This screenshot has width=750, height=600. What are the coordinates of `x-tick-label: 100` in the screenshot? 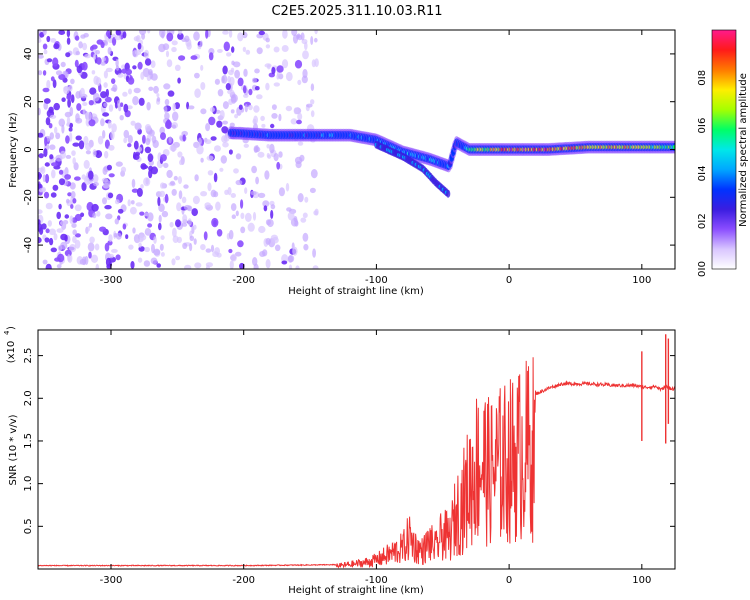 It's located at (641, 580).